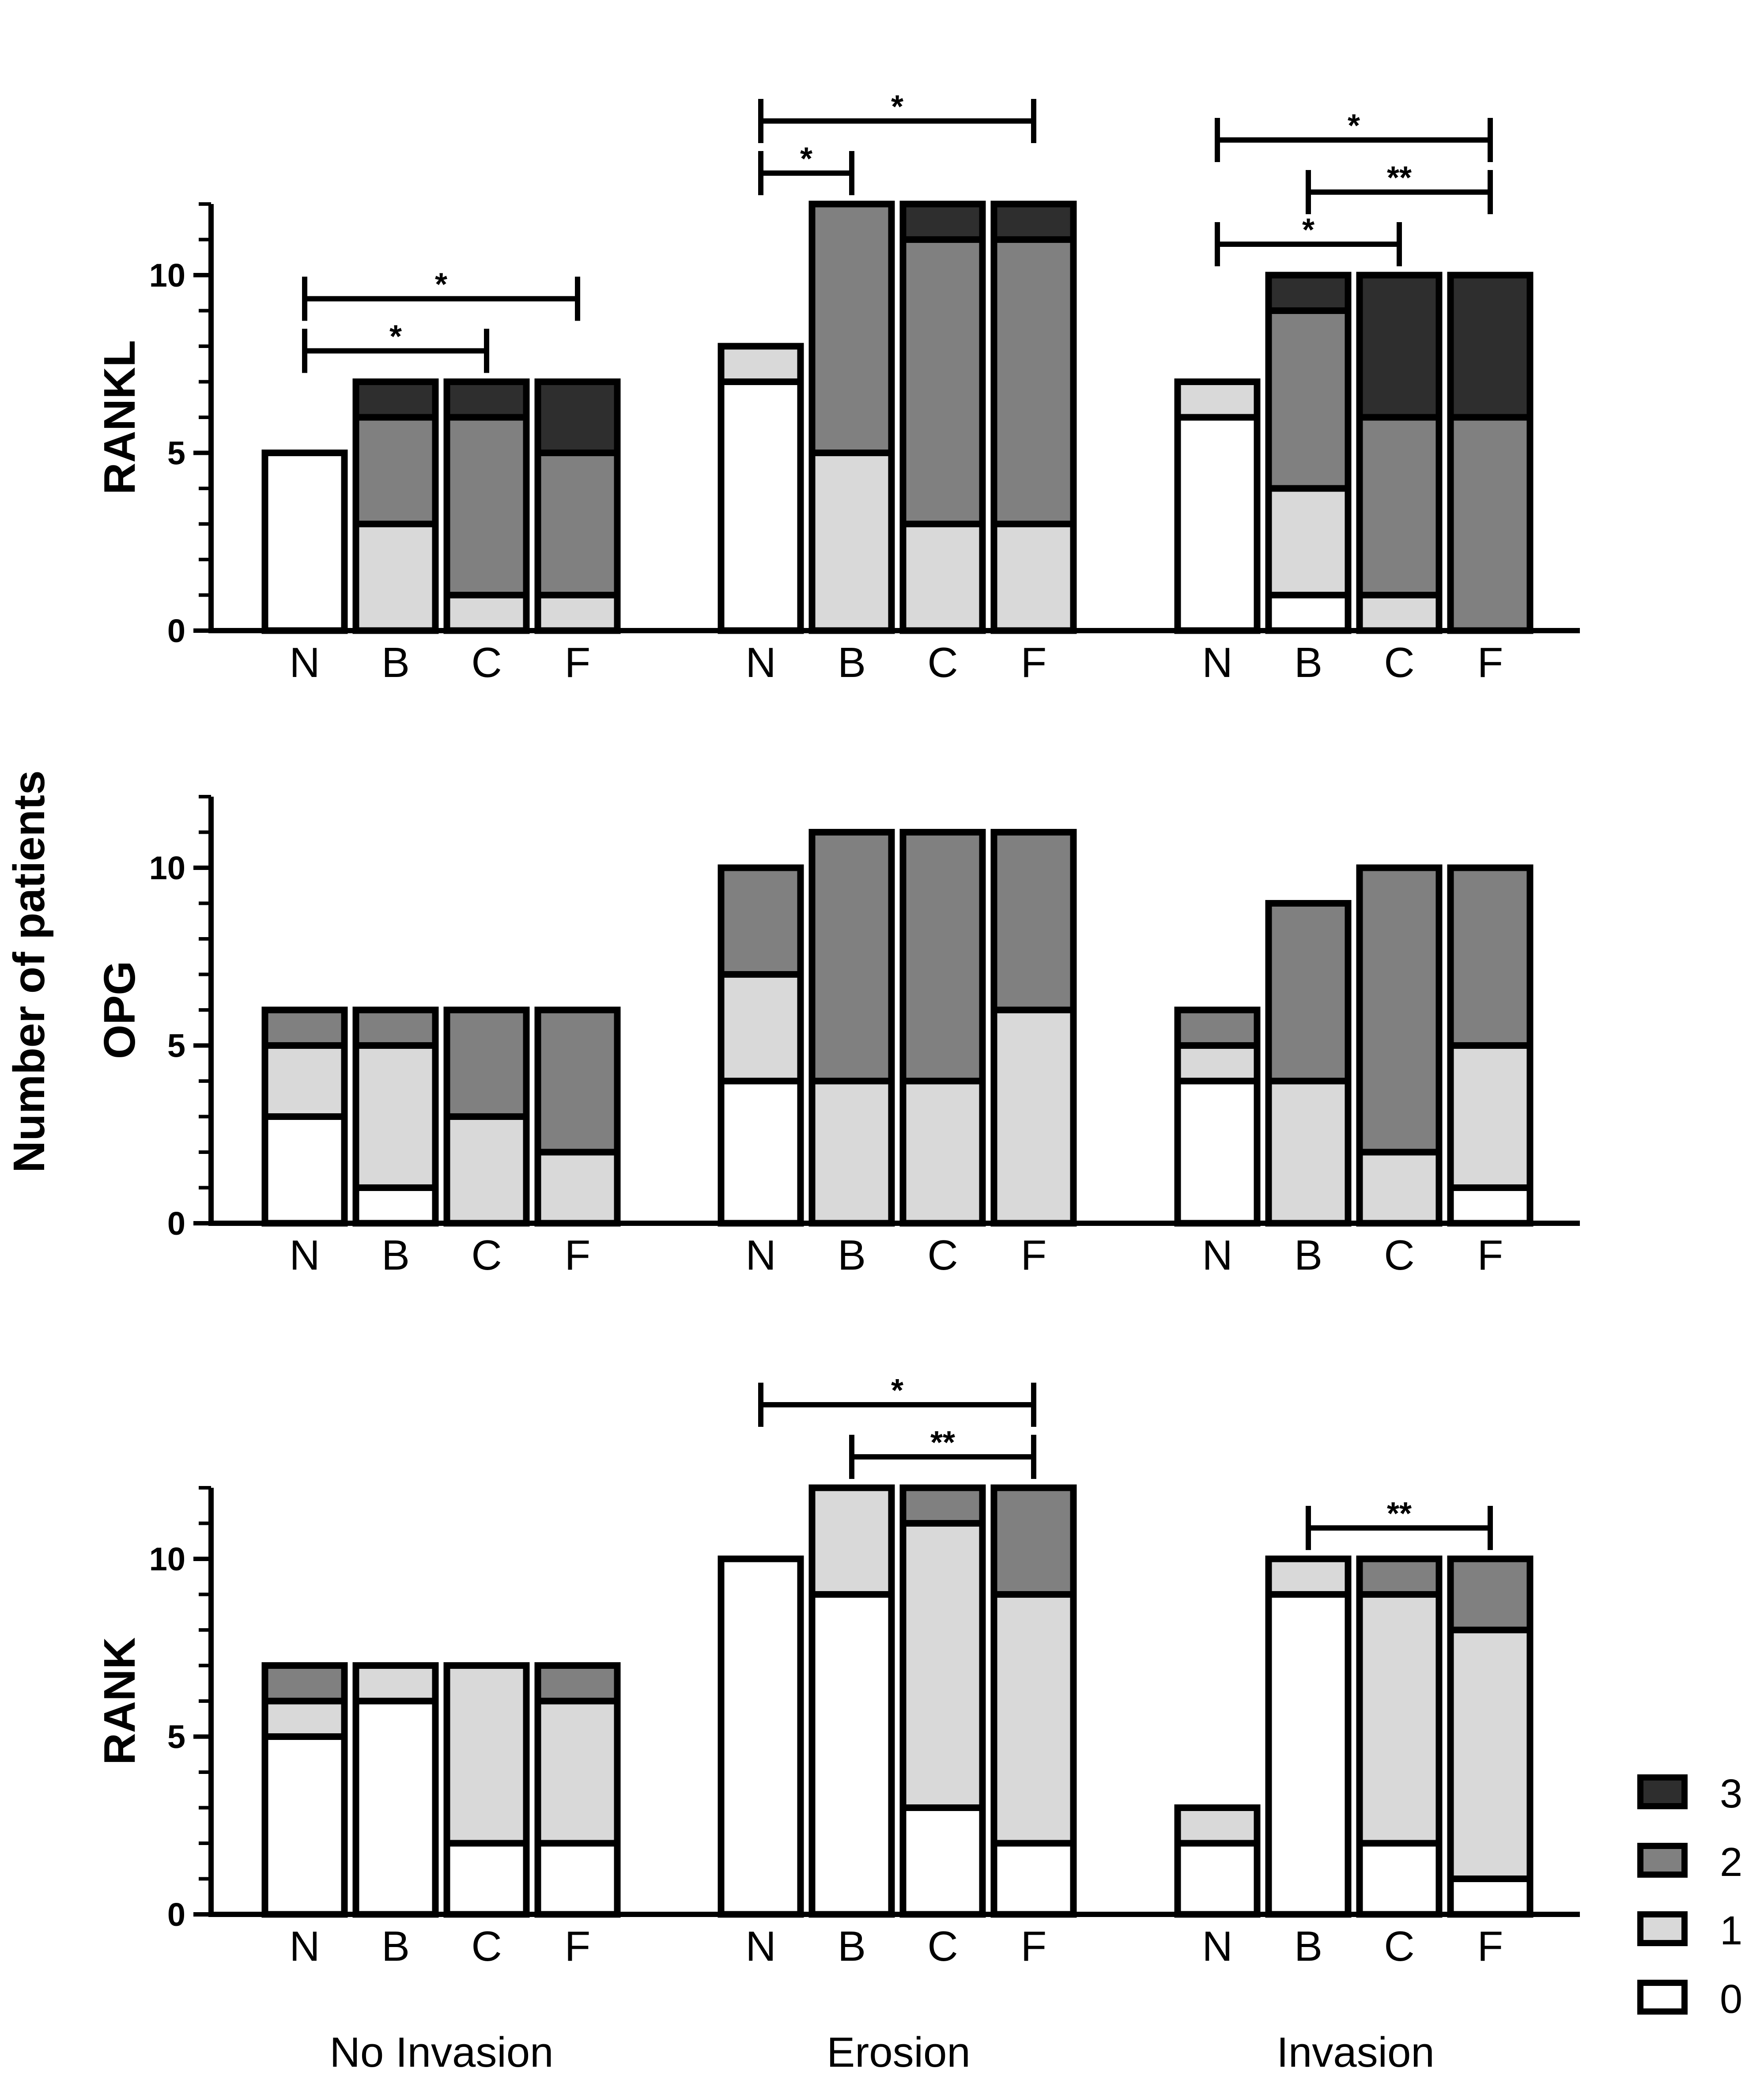 The height and width of the screenshot is (2091, 1764). What do you see at coordinates (396, 1205) in the screenshot?
I see `bar-segment-opg-g0-B-score0` at bounding box center [396, 1205].